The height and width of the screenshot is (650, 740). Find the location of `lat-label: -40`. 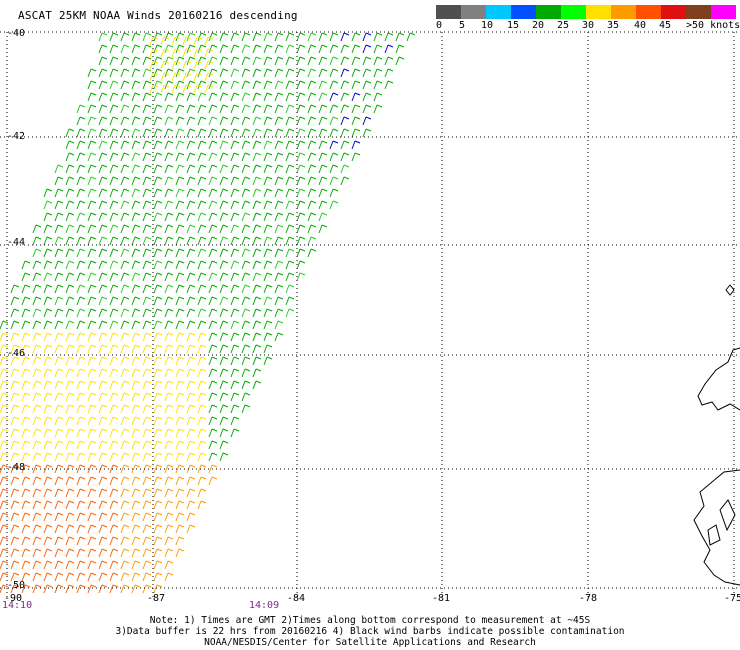

lat-label: -40 is located at coordinates (16, 33).